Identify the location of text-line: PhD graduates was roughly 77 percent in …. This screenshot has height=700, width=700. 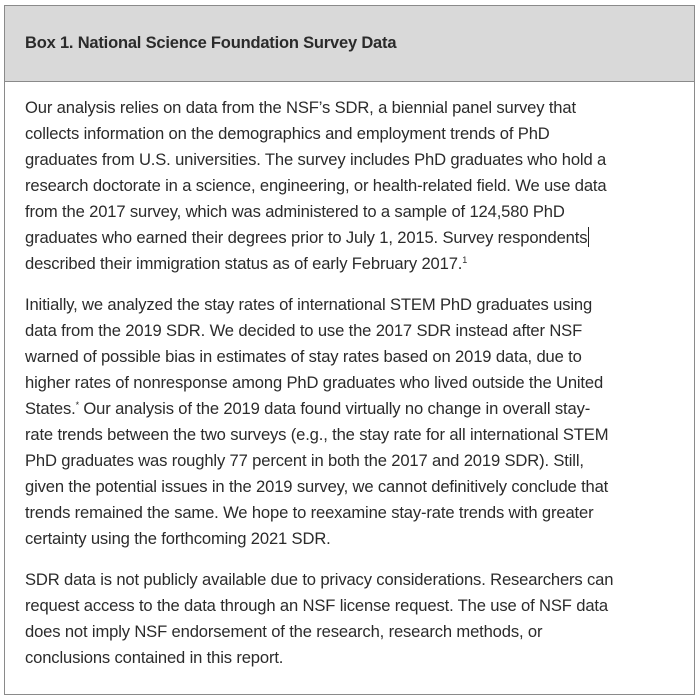
(304, 460).